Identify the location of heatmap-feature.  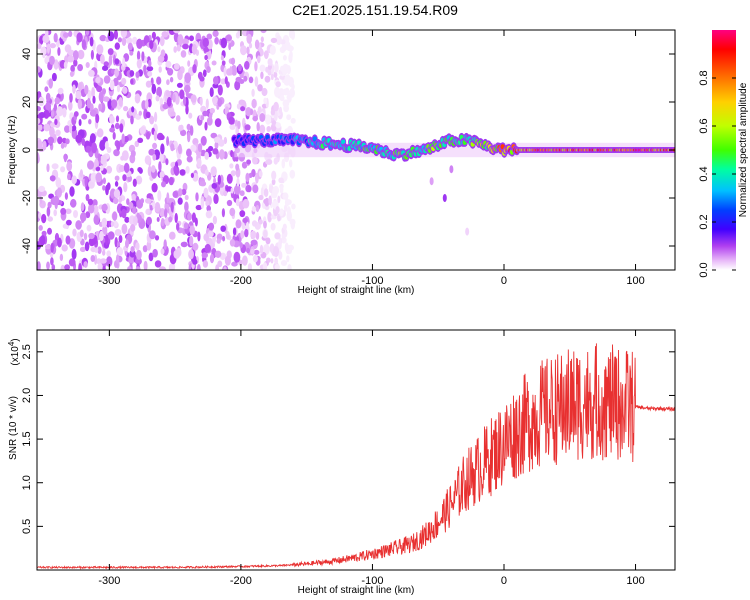
(444, 198).